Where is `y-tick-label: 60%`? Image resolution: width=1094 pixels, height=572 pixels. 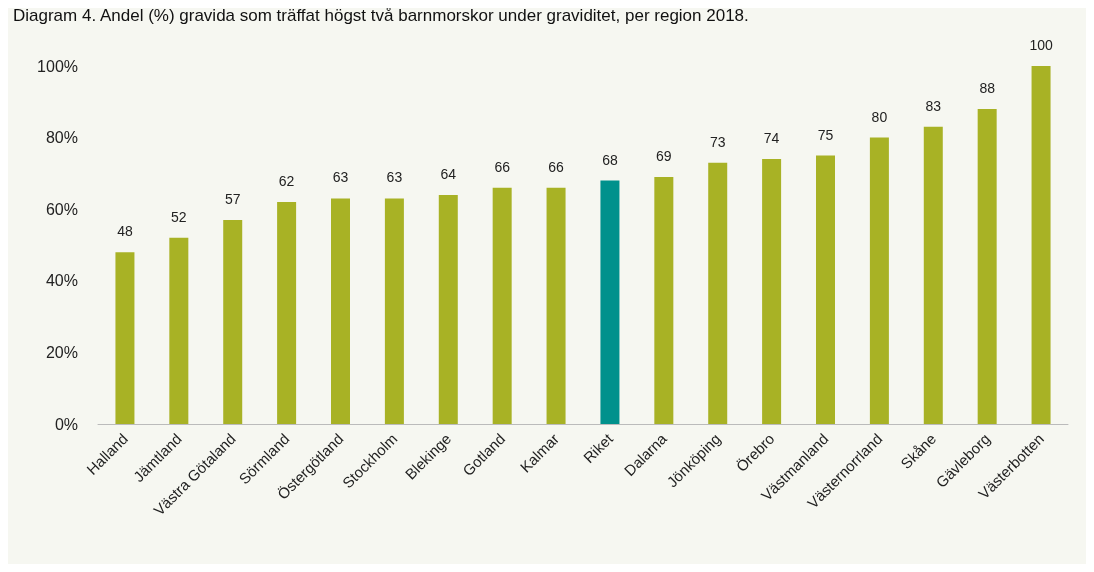 y-tick-label: 60% is located at coordinates (61, 209).